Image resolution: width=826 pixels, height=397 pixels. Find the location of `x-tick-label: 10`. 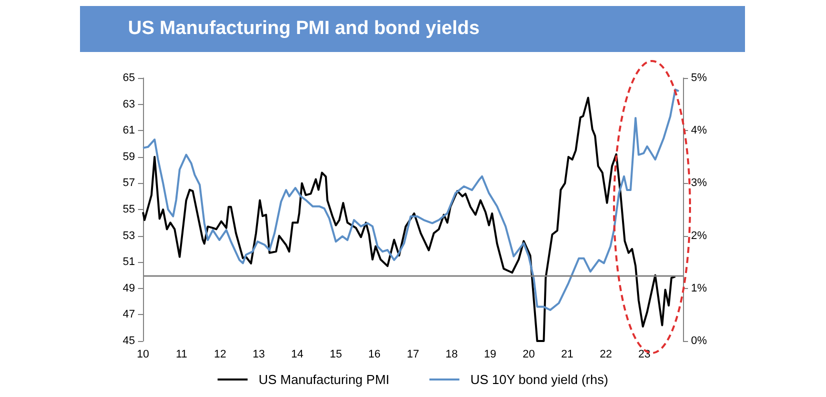

x-tick-label: 10 is located at coordinates (143, 354).